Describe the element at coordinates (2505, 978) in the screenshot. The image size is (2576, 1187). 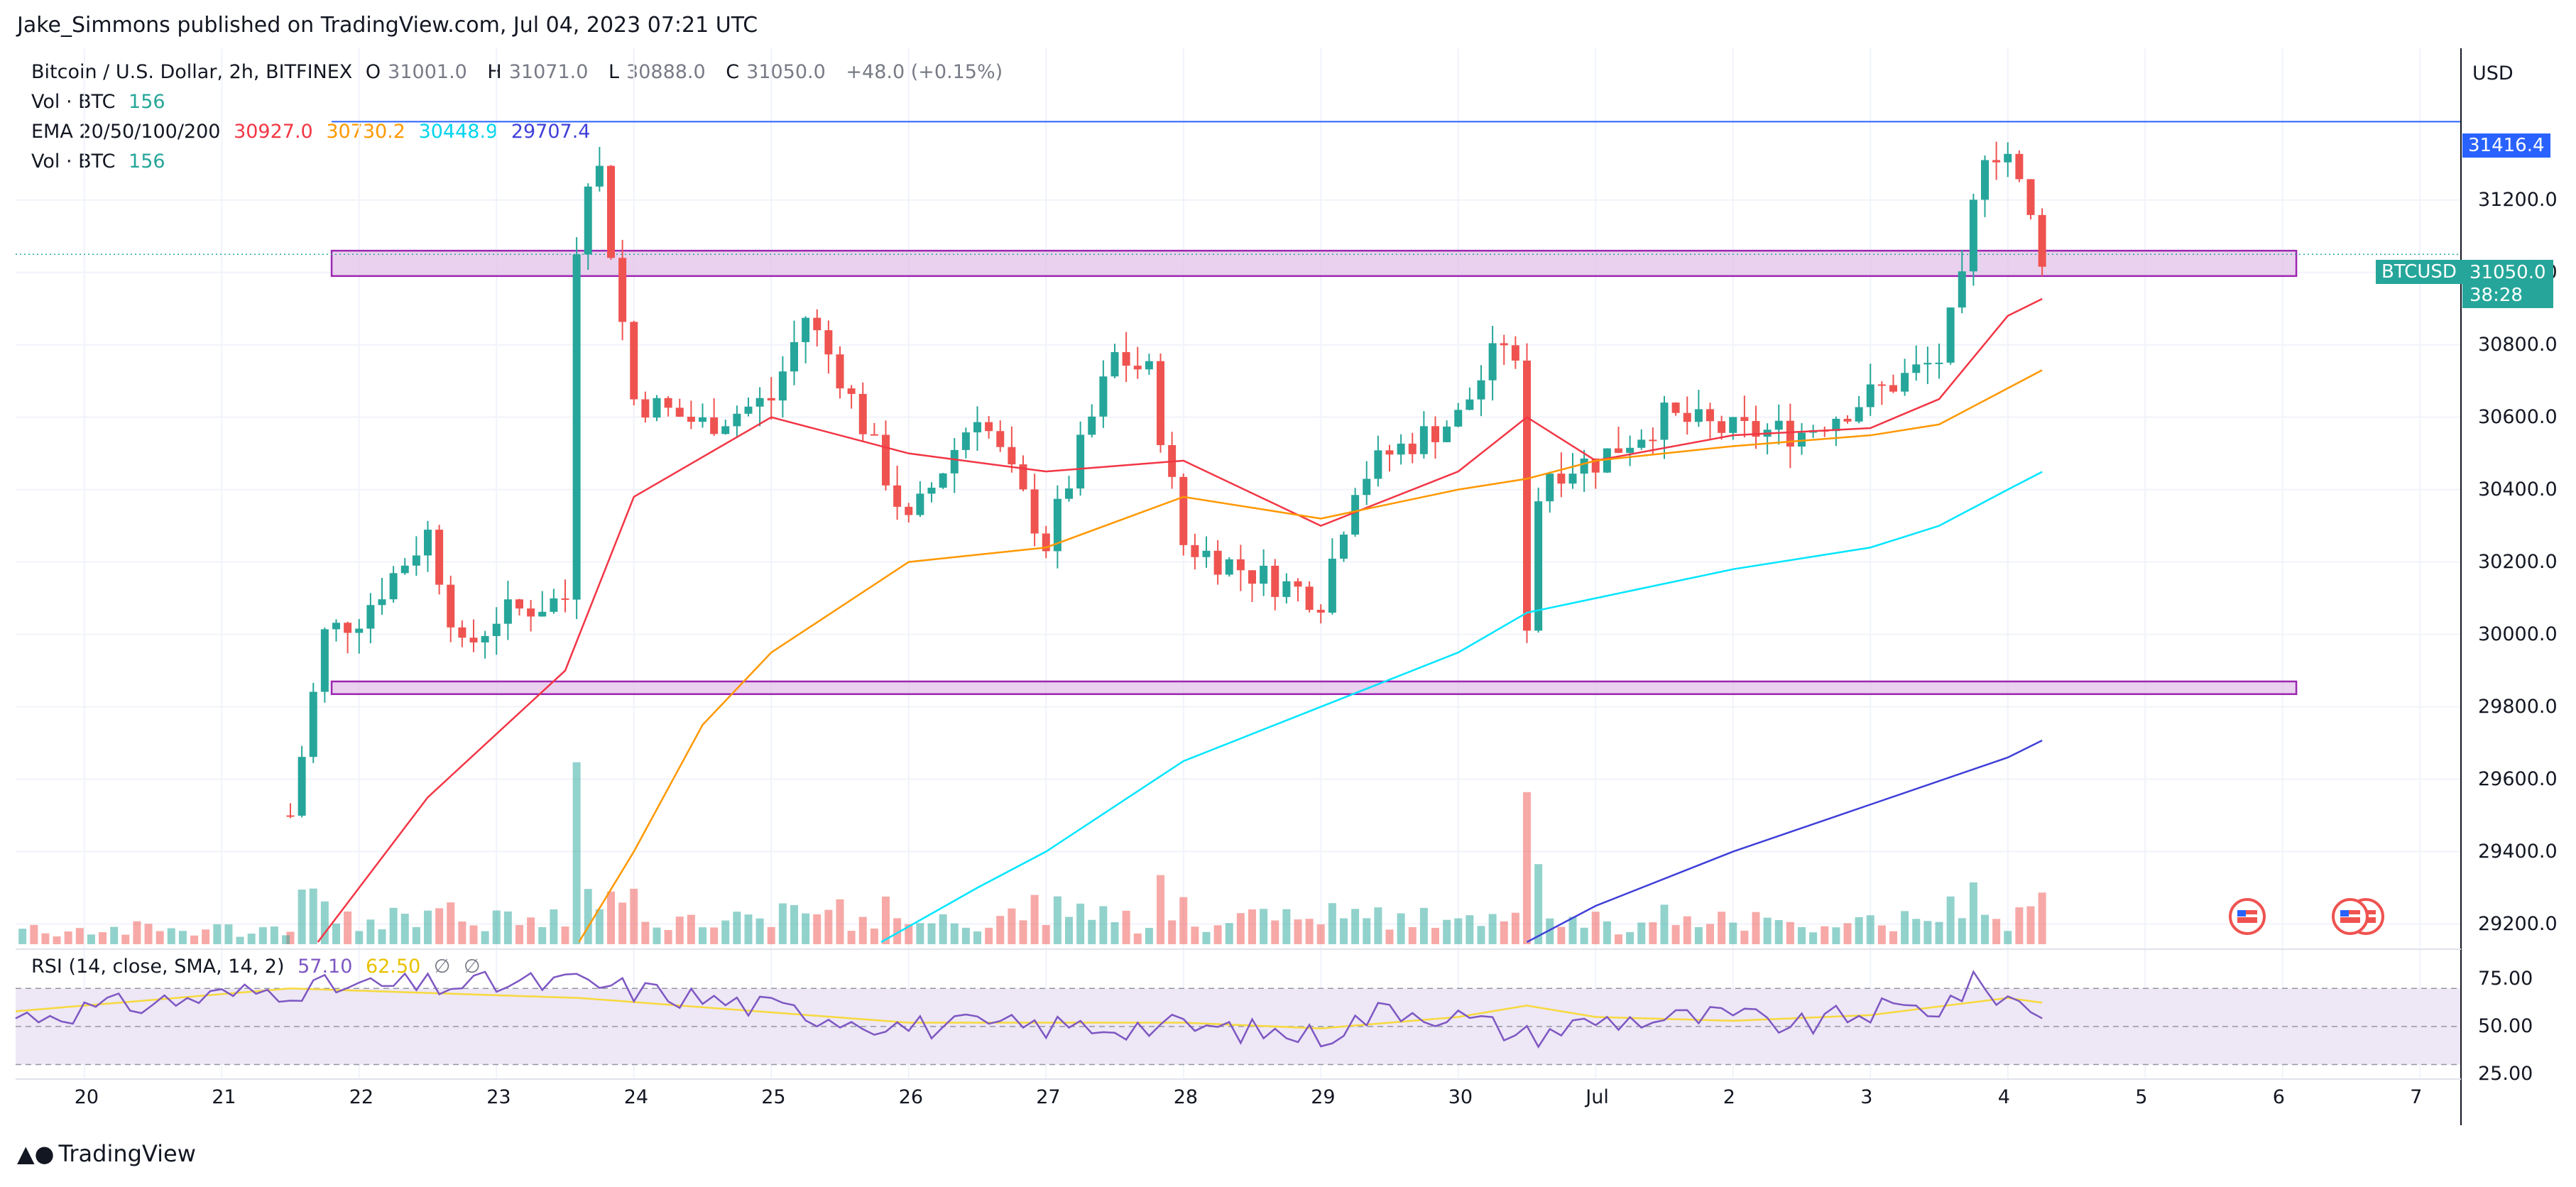
I see `rsi-tick: 75.00` at that location.